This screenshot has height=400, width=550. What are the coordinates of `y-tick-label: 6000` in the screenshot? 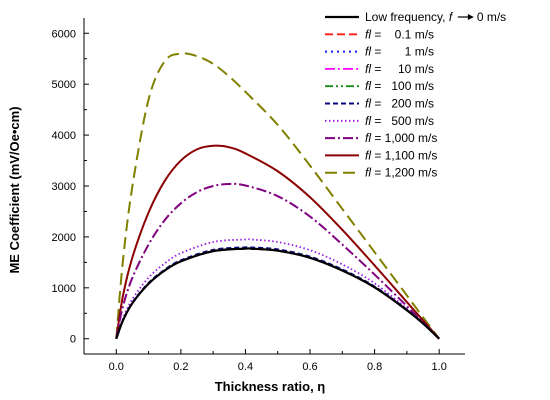 It's located at (64, 34).